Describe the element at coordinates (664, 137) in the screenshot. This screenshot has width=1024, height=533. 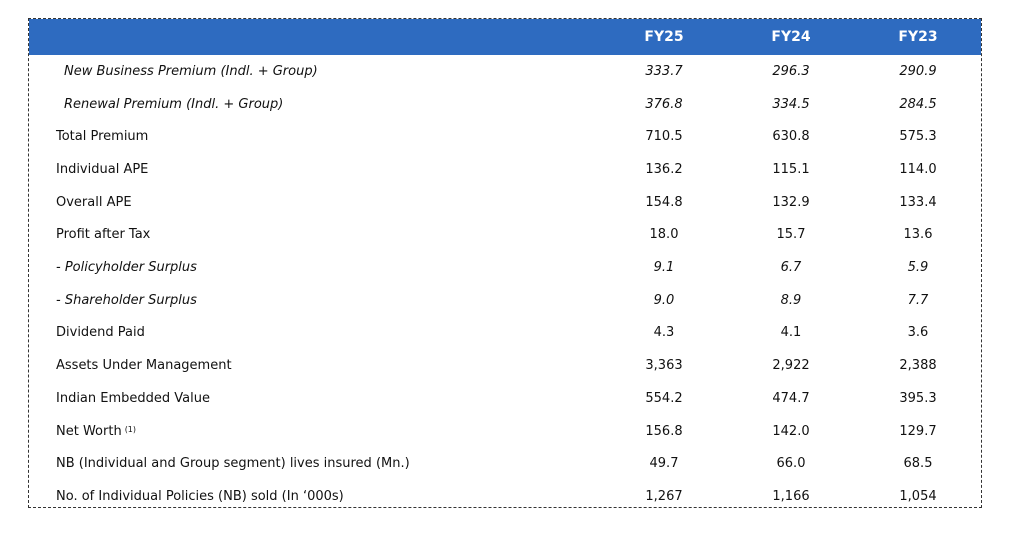
I see `value-cell: 710.5` at that location.